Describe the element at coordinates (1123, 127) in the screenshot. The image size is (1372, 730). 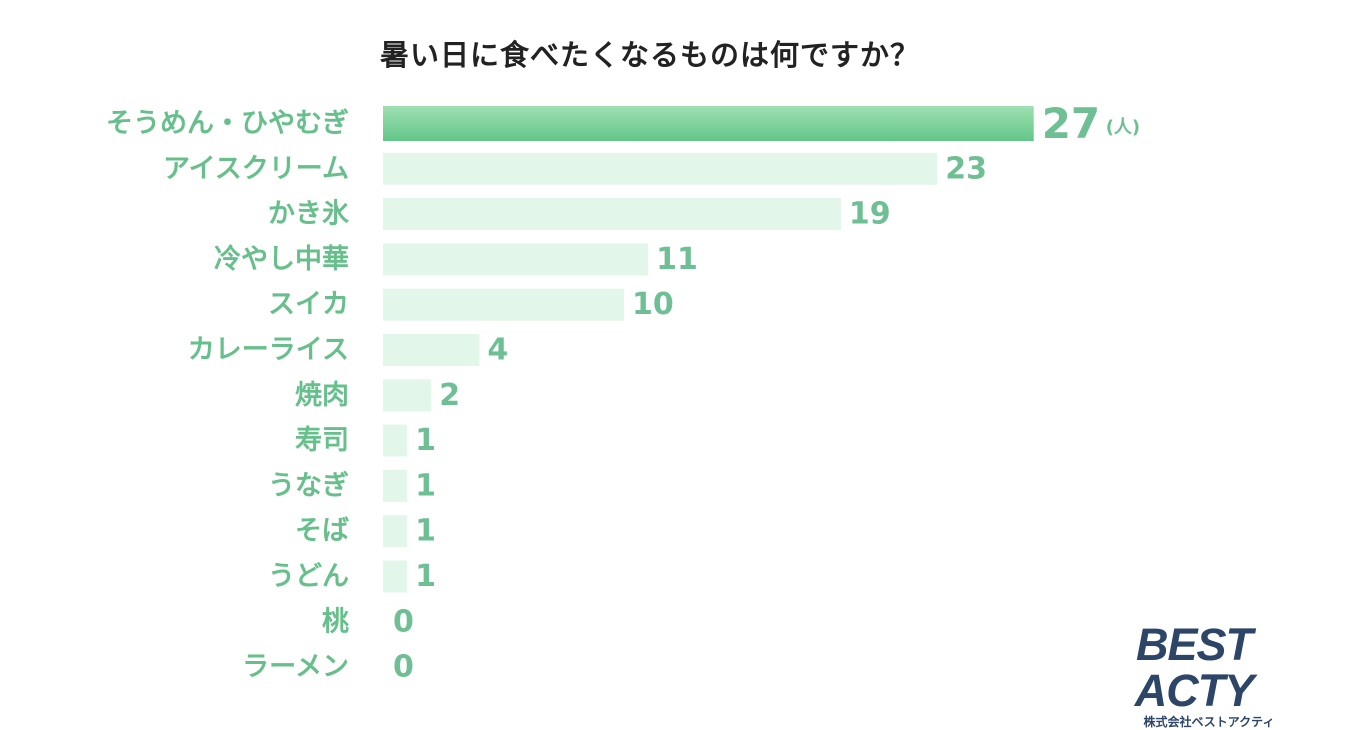
I see `unit-label: (人)` at that location.